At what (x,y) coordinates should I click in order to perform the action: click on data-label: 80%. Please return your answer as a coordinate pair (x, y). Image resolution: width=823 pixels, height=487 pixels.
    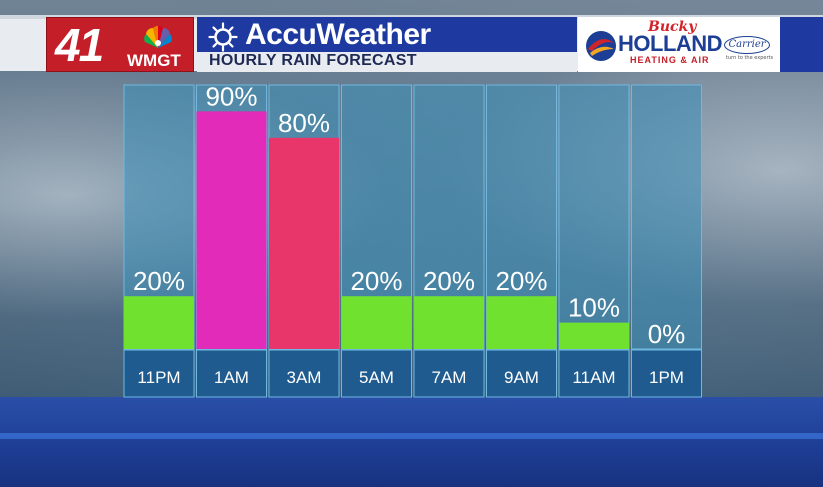
    Looking at the image, I should click on (304, 123).